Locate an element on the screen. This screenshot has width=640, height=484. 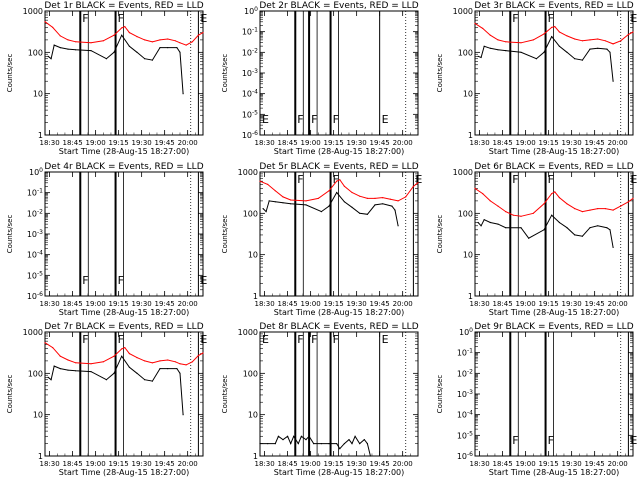
y-tick-label: 10⁻¹ is located at coordinates (35, 193).